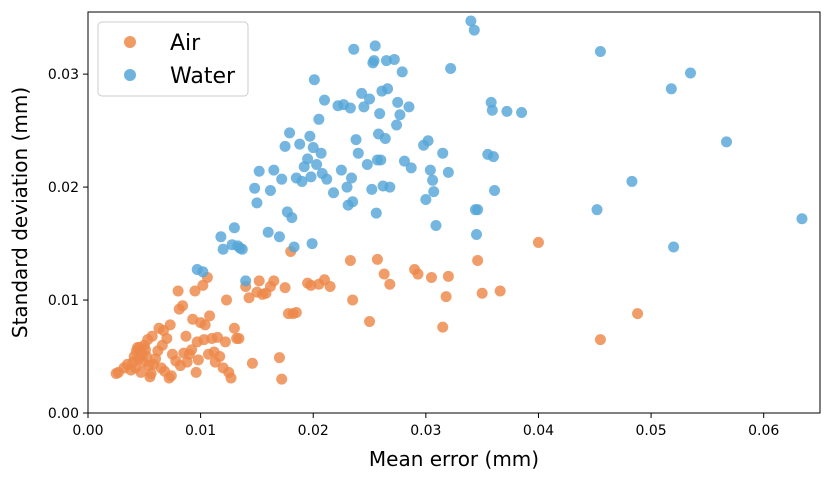 Image resolution: width=831 pixels, height=481 pixels. Describe the element at coordinates (454, 459) in the screenshot. I see `x-axis-label: Mean error (mm)` at that location.